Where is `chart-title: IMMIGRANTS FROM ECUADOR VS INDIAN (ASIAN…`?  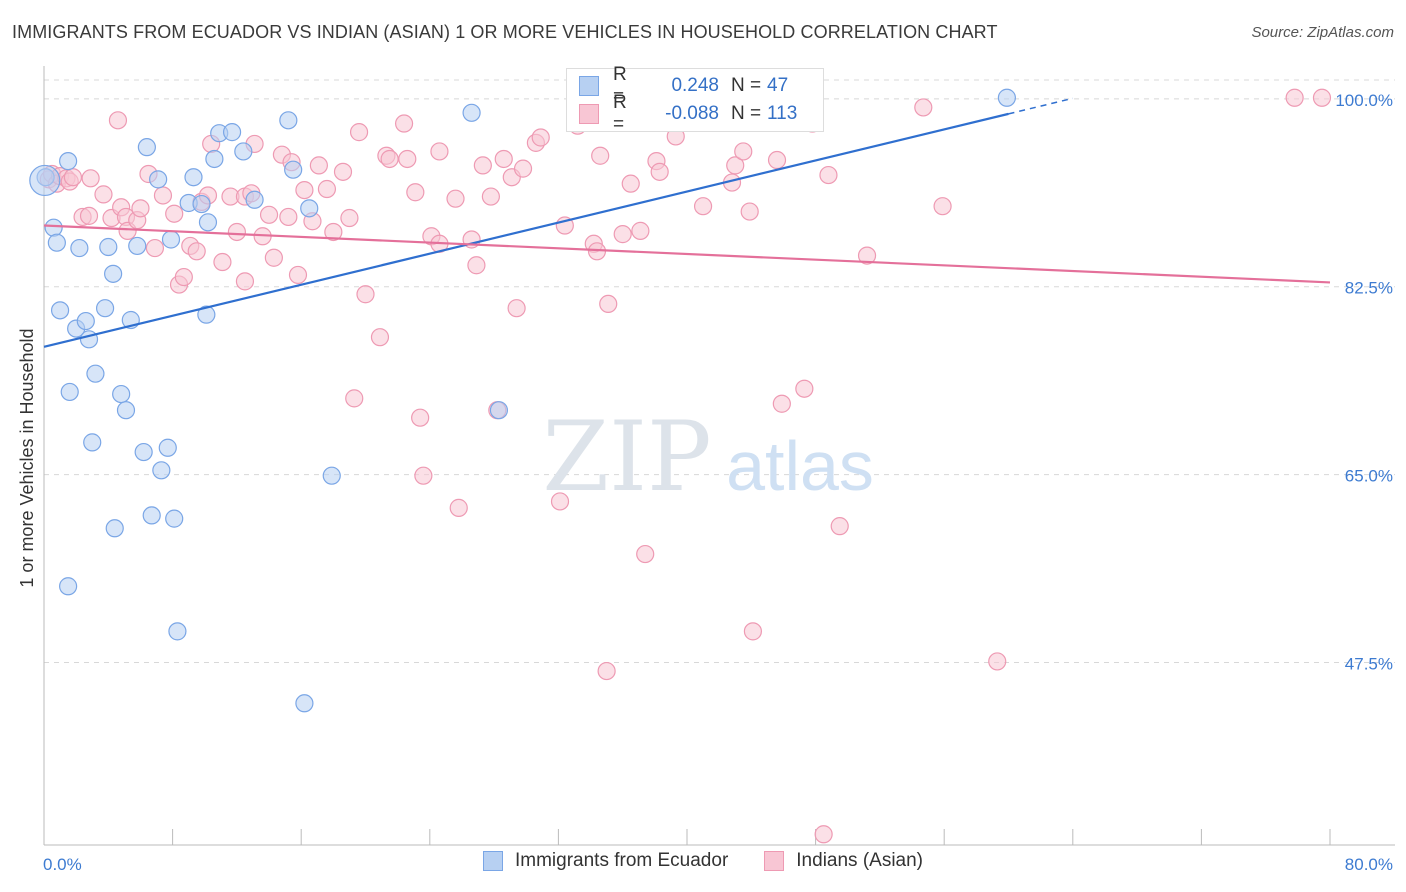 chart-title: IMMIGRANTS FROM ECUADOR VS INDIAN (ASIAN… is located at coordinates (505, 32).